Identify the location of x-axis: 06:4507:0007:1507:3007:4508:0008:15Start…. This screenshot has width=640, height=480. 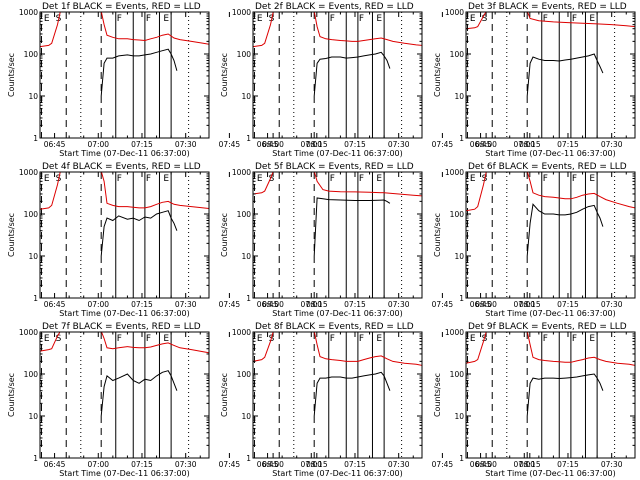
(548, 405).